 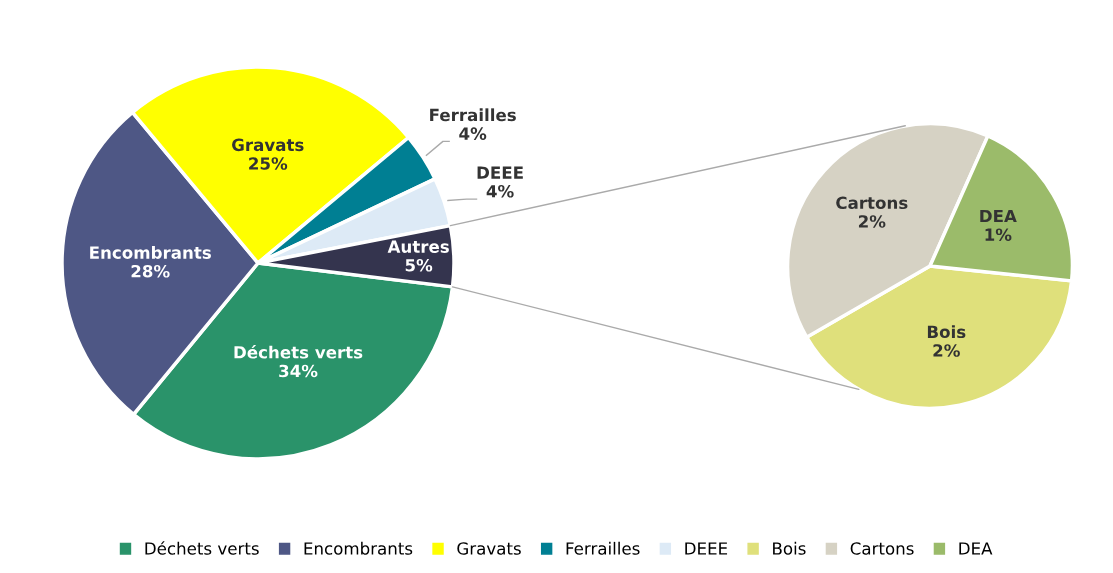 What do you see at coordinates (268, 145) in the screenshot?
I see `slice-label: Gravats` at bounding box center [268, 145].